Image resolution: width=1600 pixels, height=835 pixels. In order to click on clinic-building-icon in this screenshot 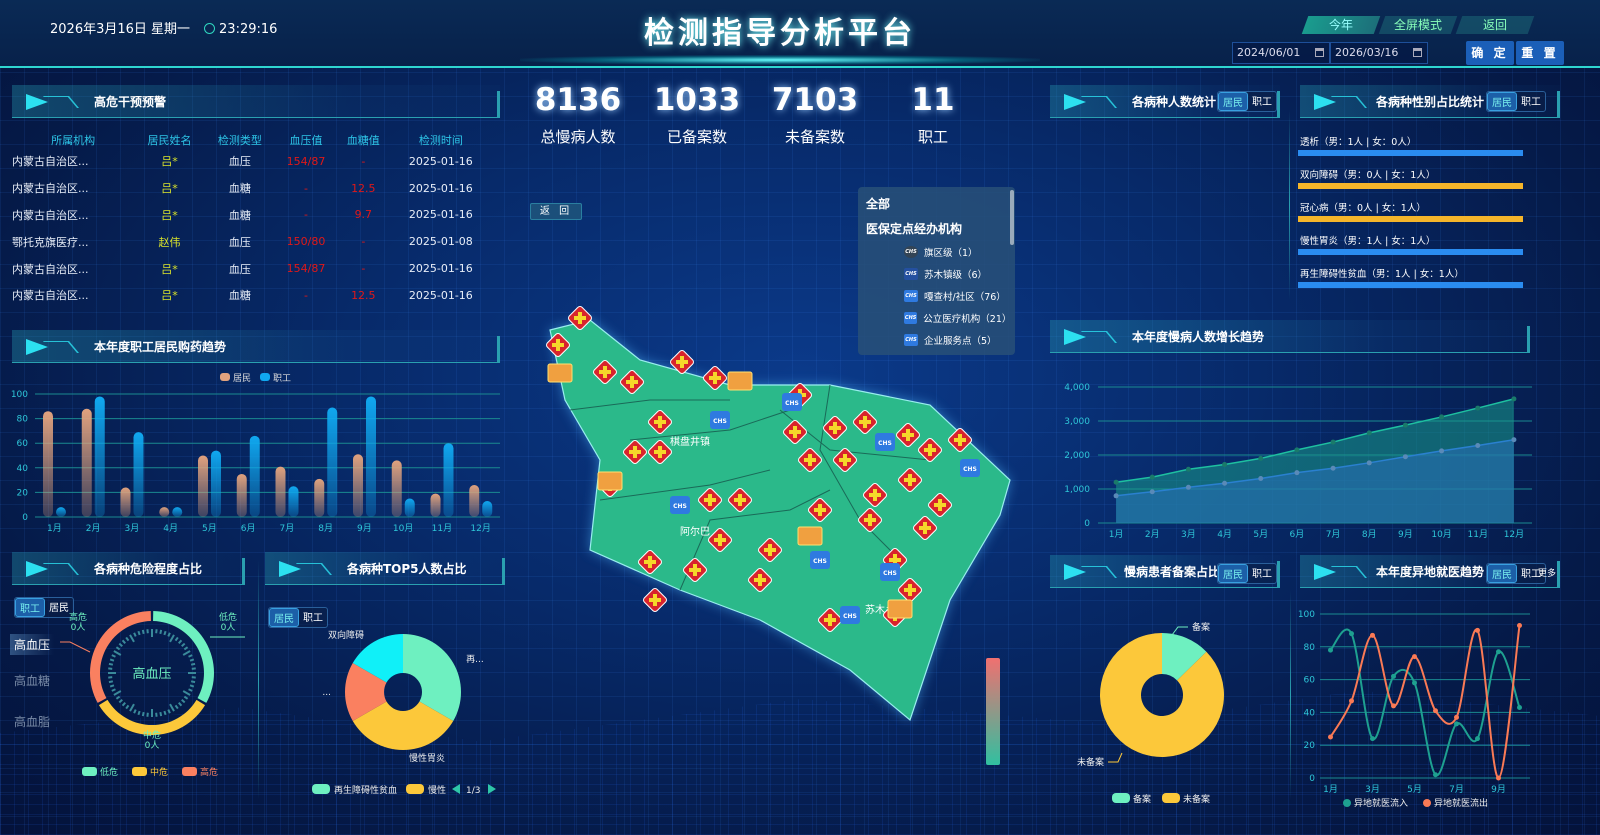, I will do `click(740, 381)`.